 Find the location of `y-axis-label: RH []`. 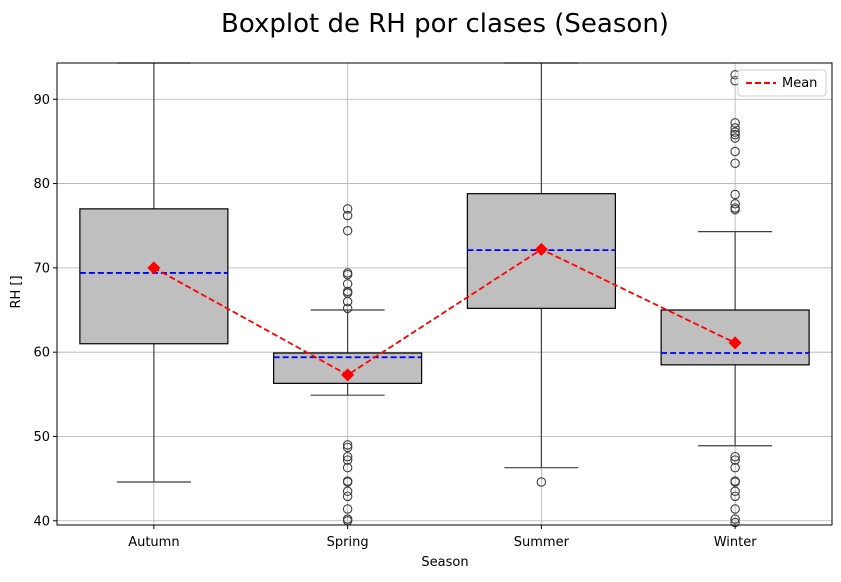

y-axis-label: RH [] is located at coordinates (16, 291).